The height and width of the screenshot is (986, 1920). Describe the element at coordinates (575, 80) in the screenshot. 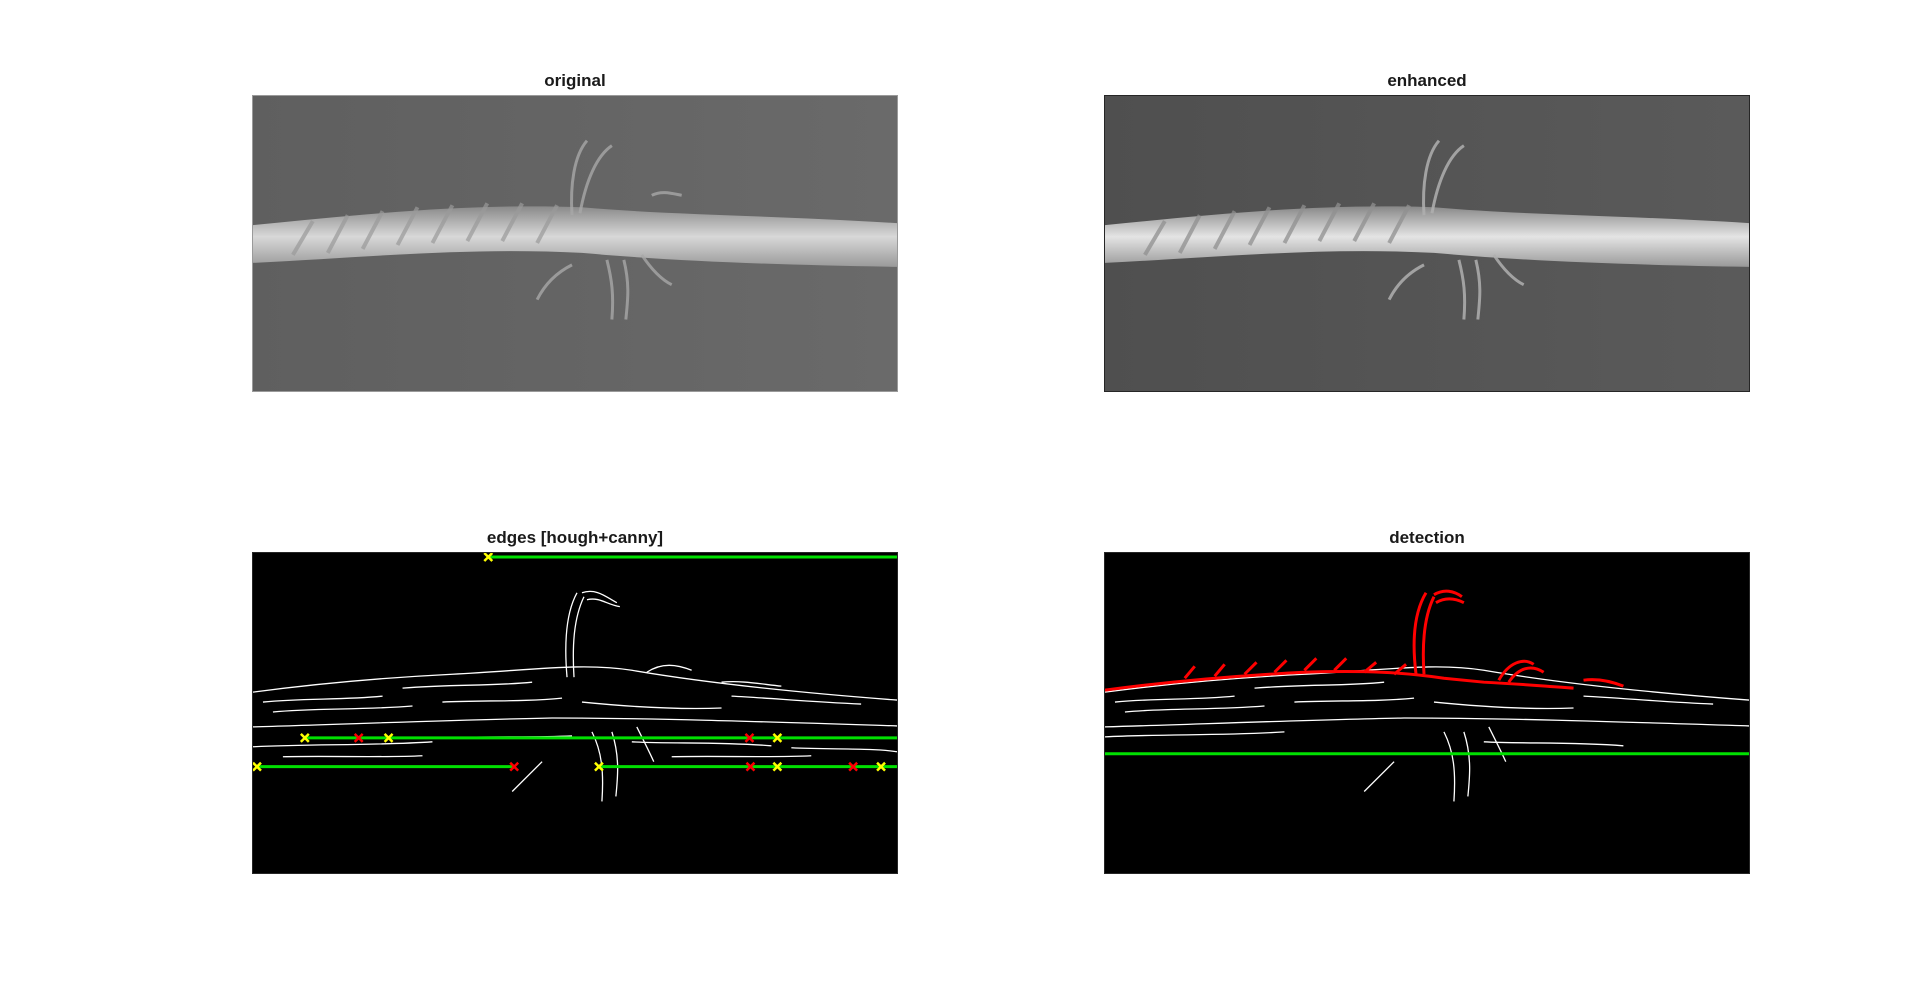

I see `title-original: original` at that location.